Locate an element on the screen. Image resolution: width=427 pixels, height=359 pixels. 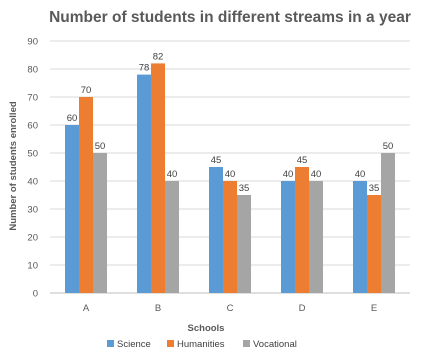
bar-a-humanities is located at coordinates (86, 195).